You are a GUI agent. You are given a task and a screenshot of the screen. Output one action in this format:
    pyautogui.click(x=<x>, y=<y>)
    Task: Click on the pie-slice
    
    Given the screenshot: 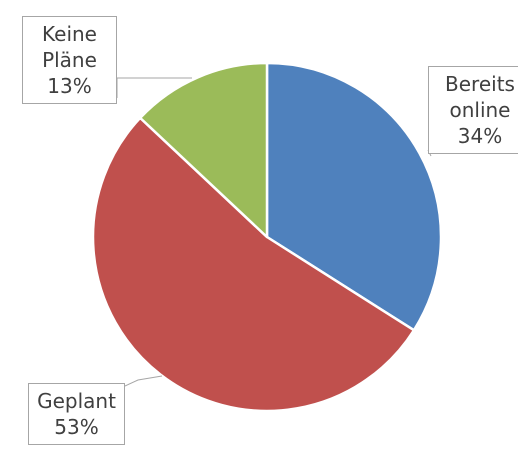 What is the action you would take?
    pyautogui.click(x=203, y=150)
    